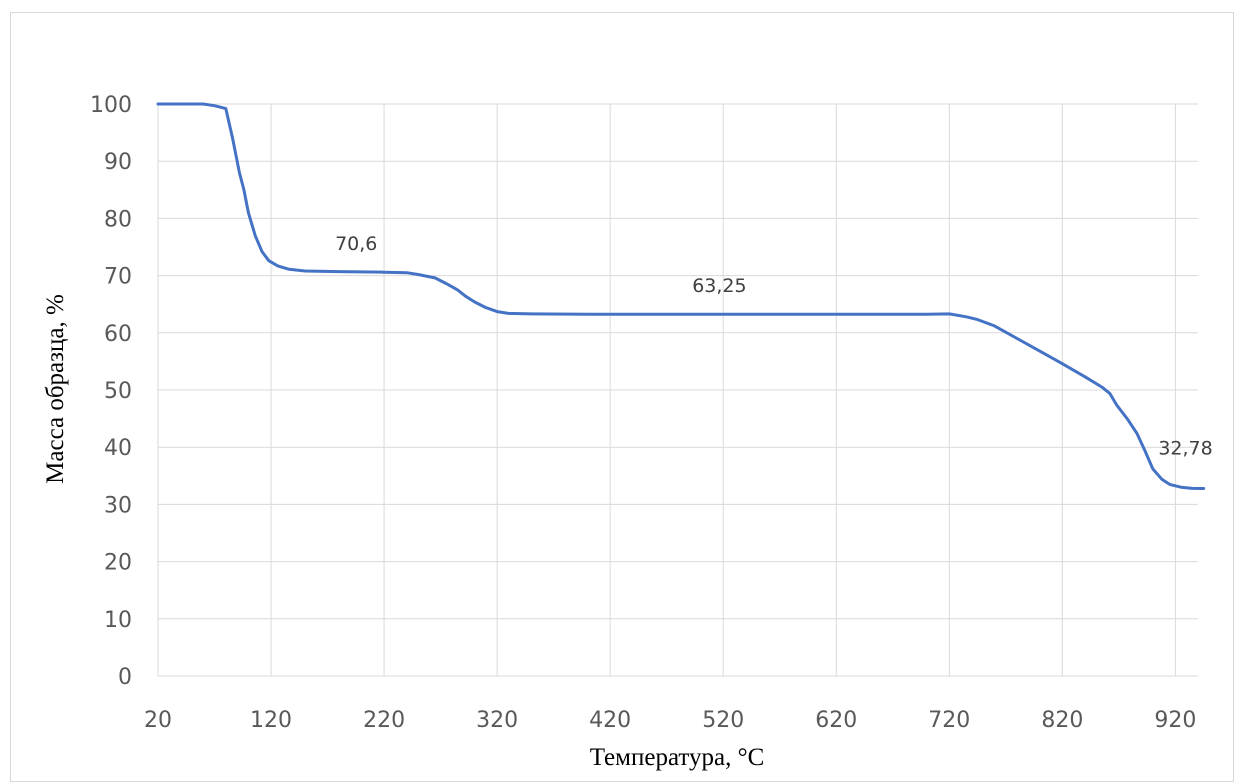 This screenshot has height=782, width=1235. Describe the element at coordinates (118, 448) in the screenshot. I see `y-tick-label: 40` at that location.